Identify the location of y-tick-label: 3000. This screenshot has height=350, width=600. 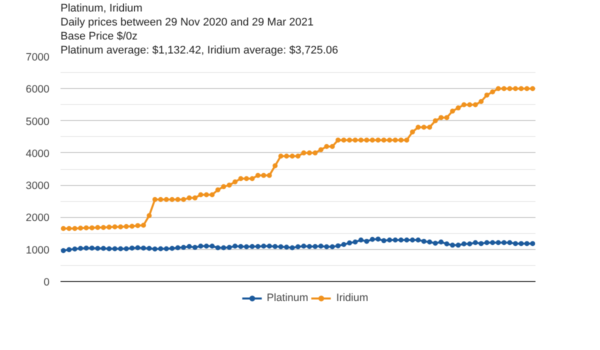
(38, 186).